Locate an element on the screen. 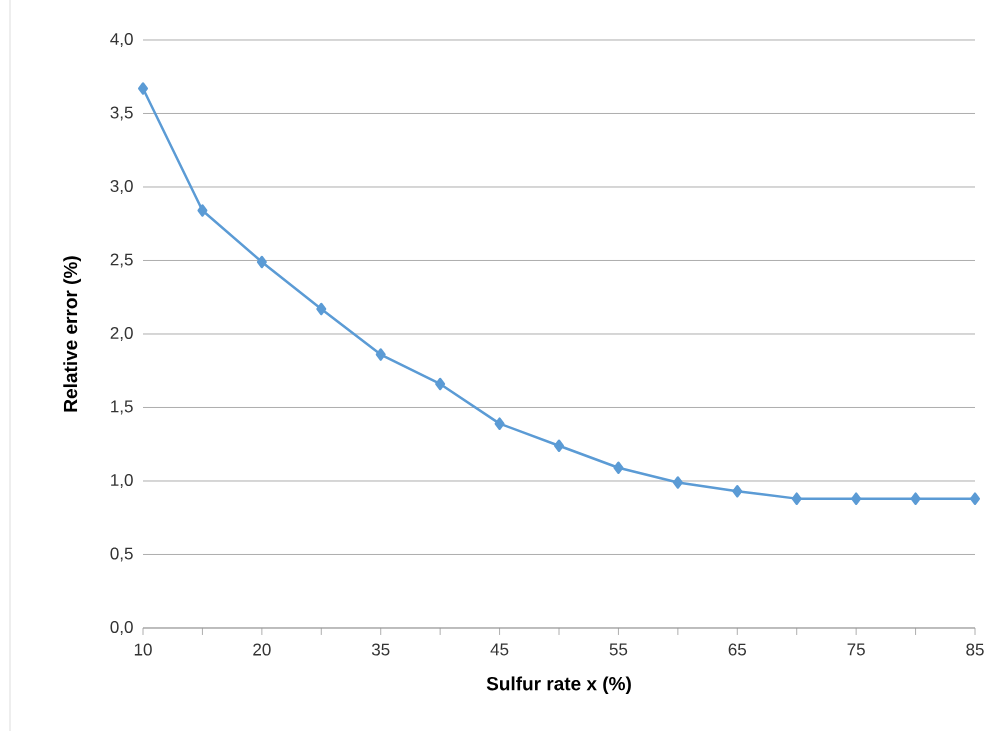 The height and width of the screenshot is (751, 1004). y-tick-label: 1,0 is located at coordinates (122, 481).